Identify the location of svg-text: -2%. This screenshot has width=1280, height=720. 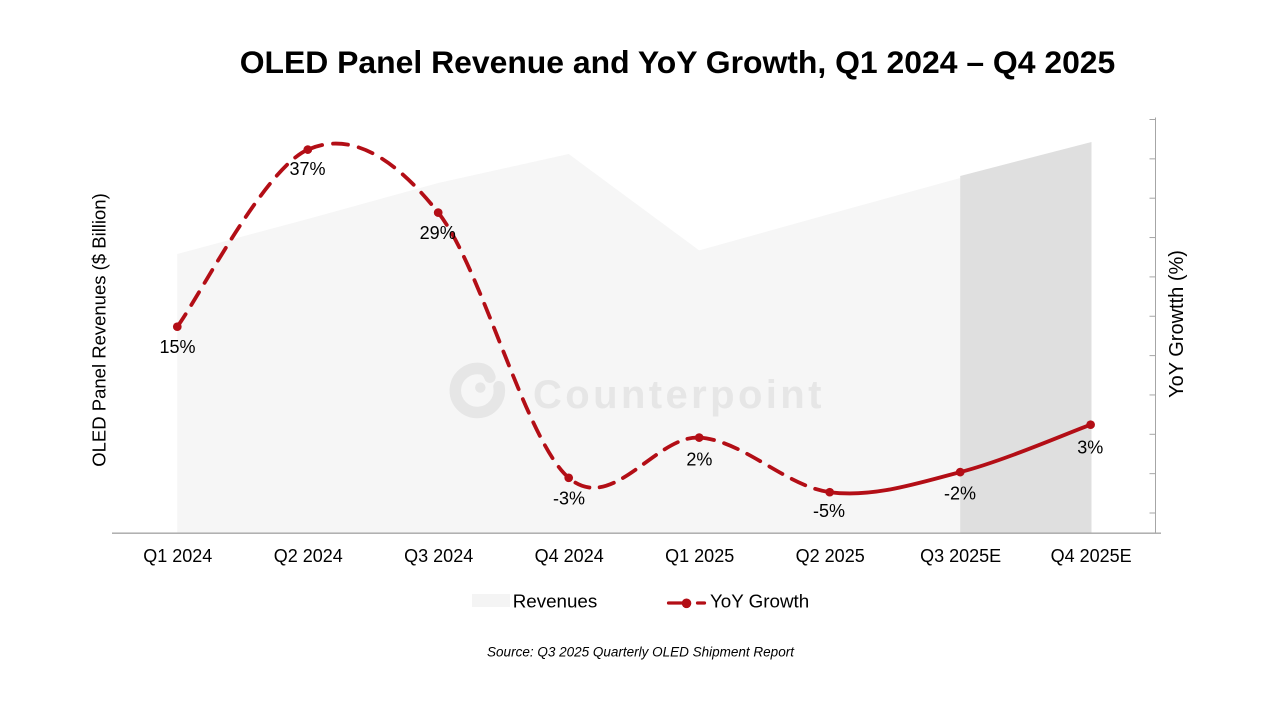
(960, 493).